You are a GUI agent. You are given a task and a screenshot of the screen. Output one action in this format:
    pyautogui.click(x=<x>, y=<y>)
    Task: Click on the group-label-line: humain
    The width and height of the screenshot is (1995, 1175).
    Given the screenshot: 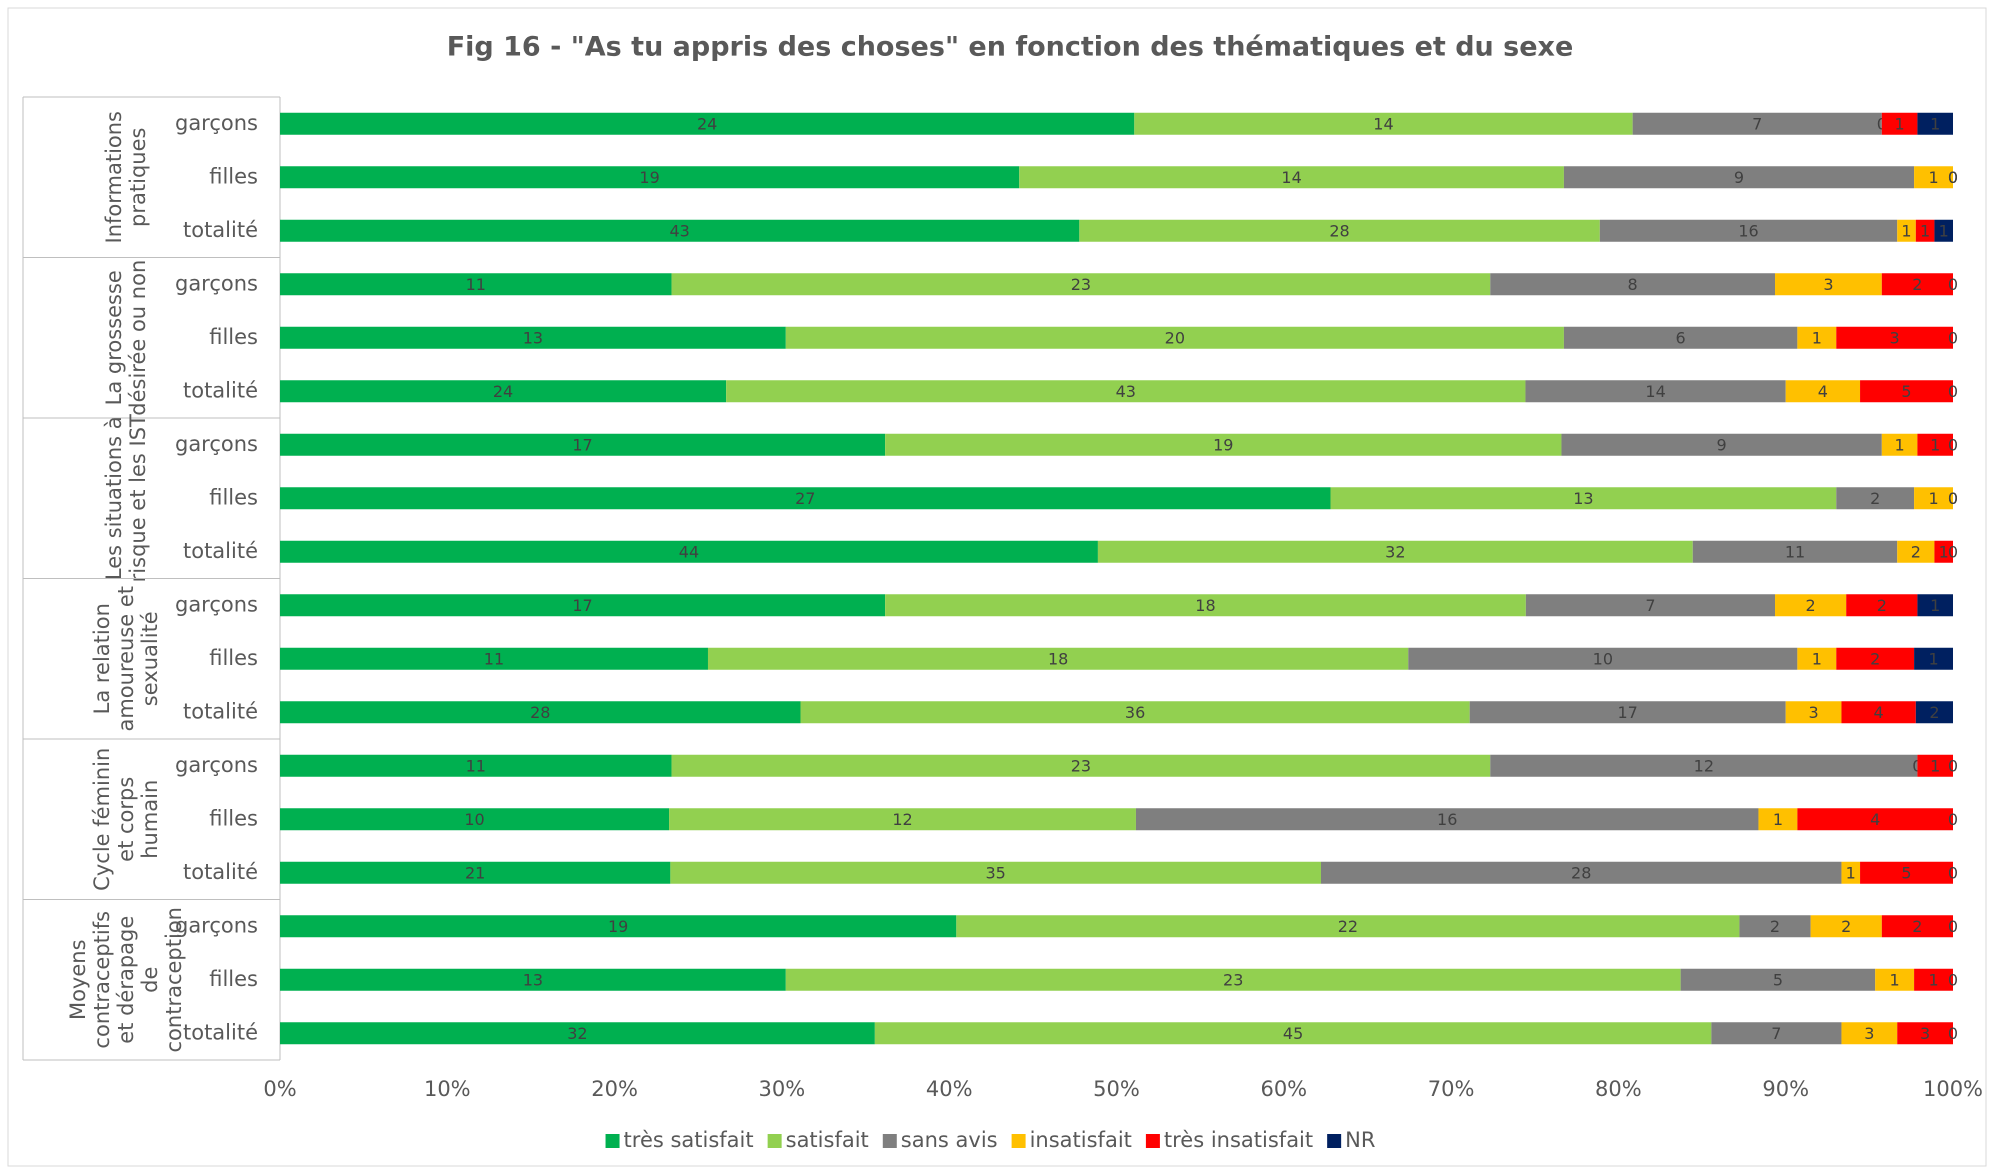 What is the action you would take?
    pyautogui.click(x=150, y=819)
    